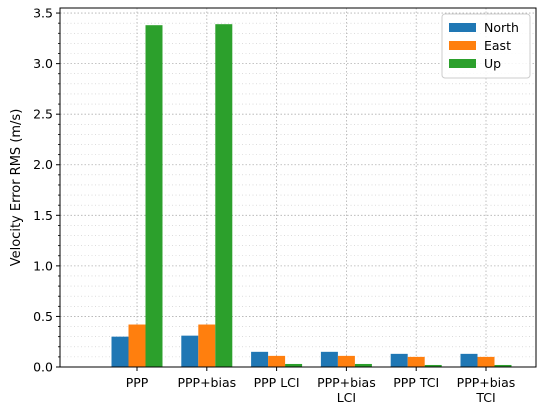 The image size is (550, 410). Describe the element at coordinates (501, 27) in the screenshot. I see `legend-label-north: North` at that location.